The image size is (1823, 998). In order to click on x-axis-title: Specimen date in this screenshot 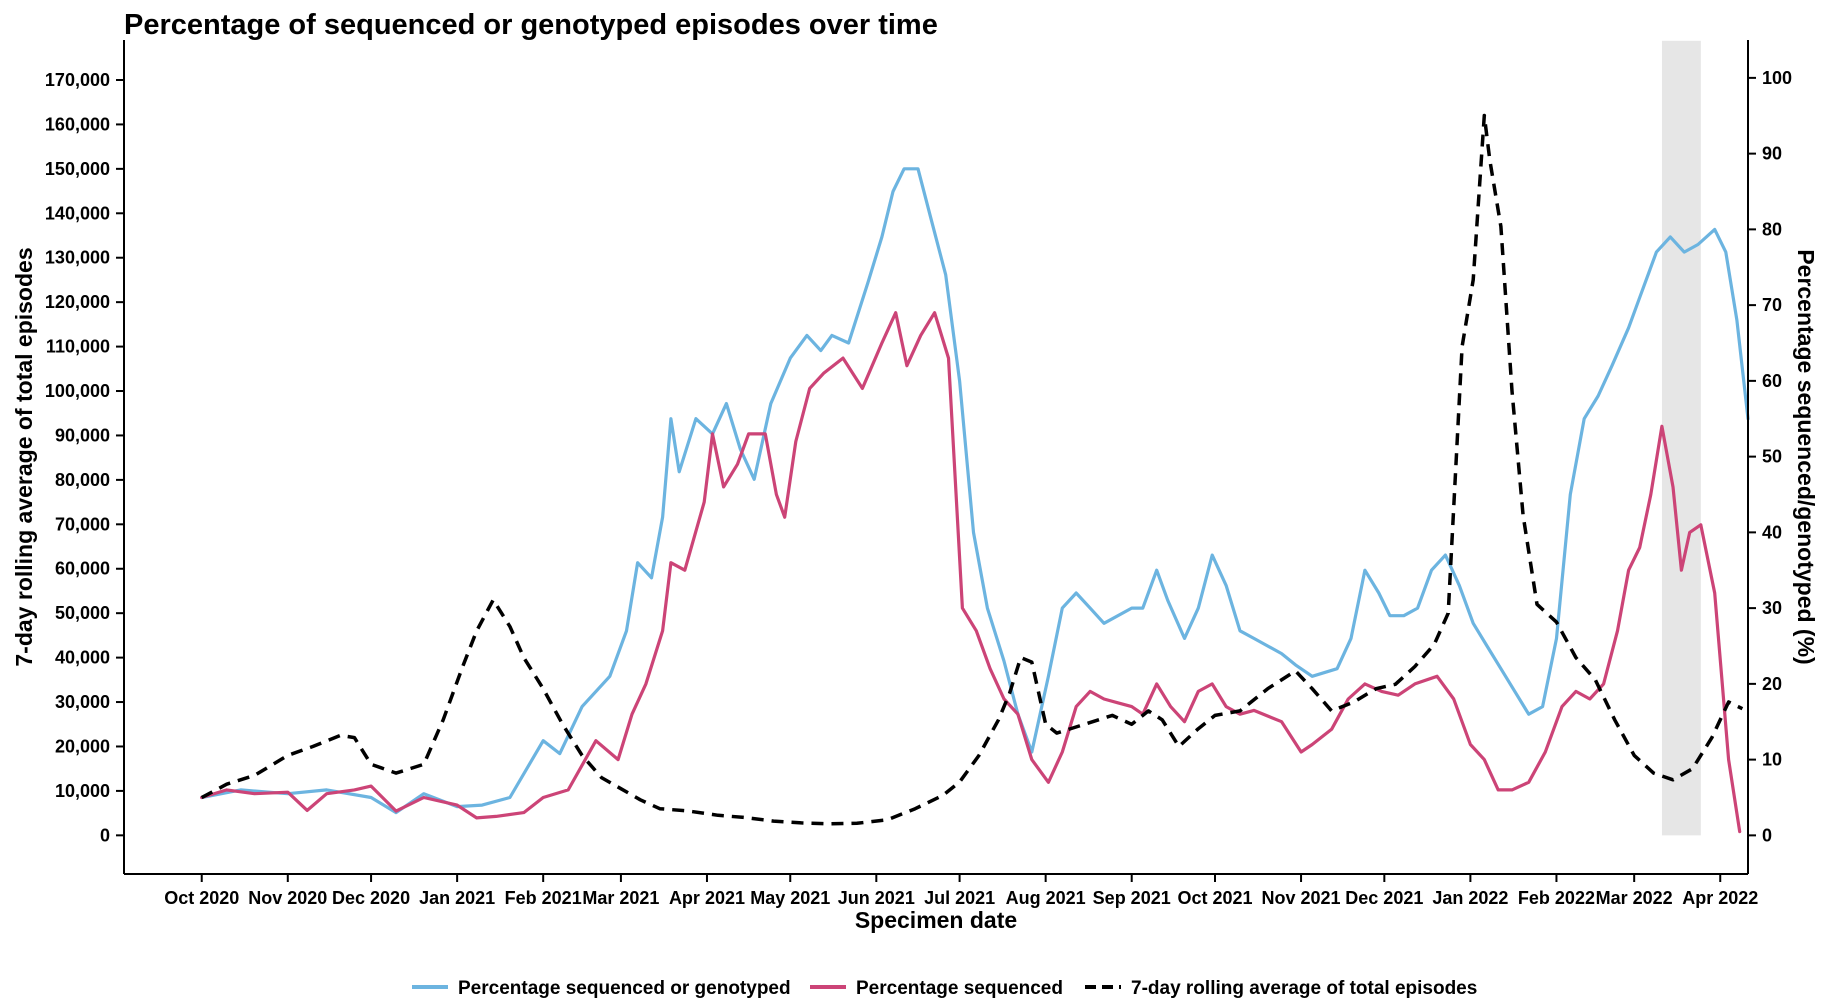, I will do `click(936, 920)`.